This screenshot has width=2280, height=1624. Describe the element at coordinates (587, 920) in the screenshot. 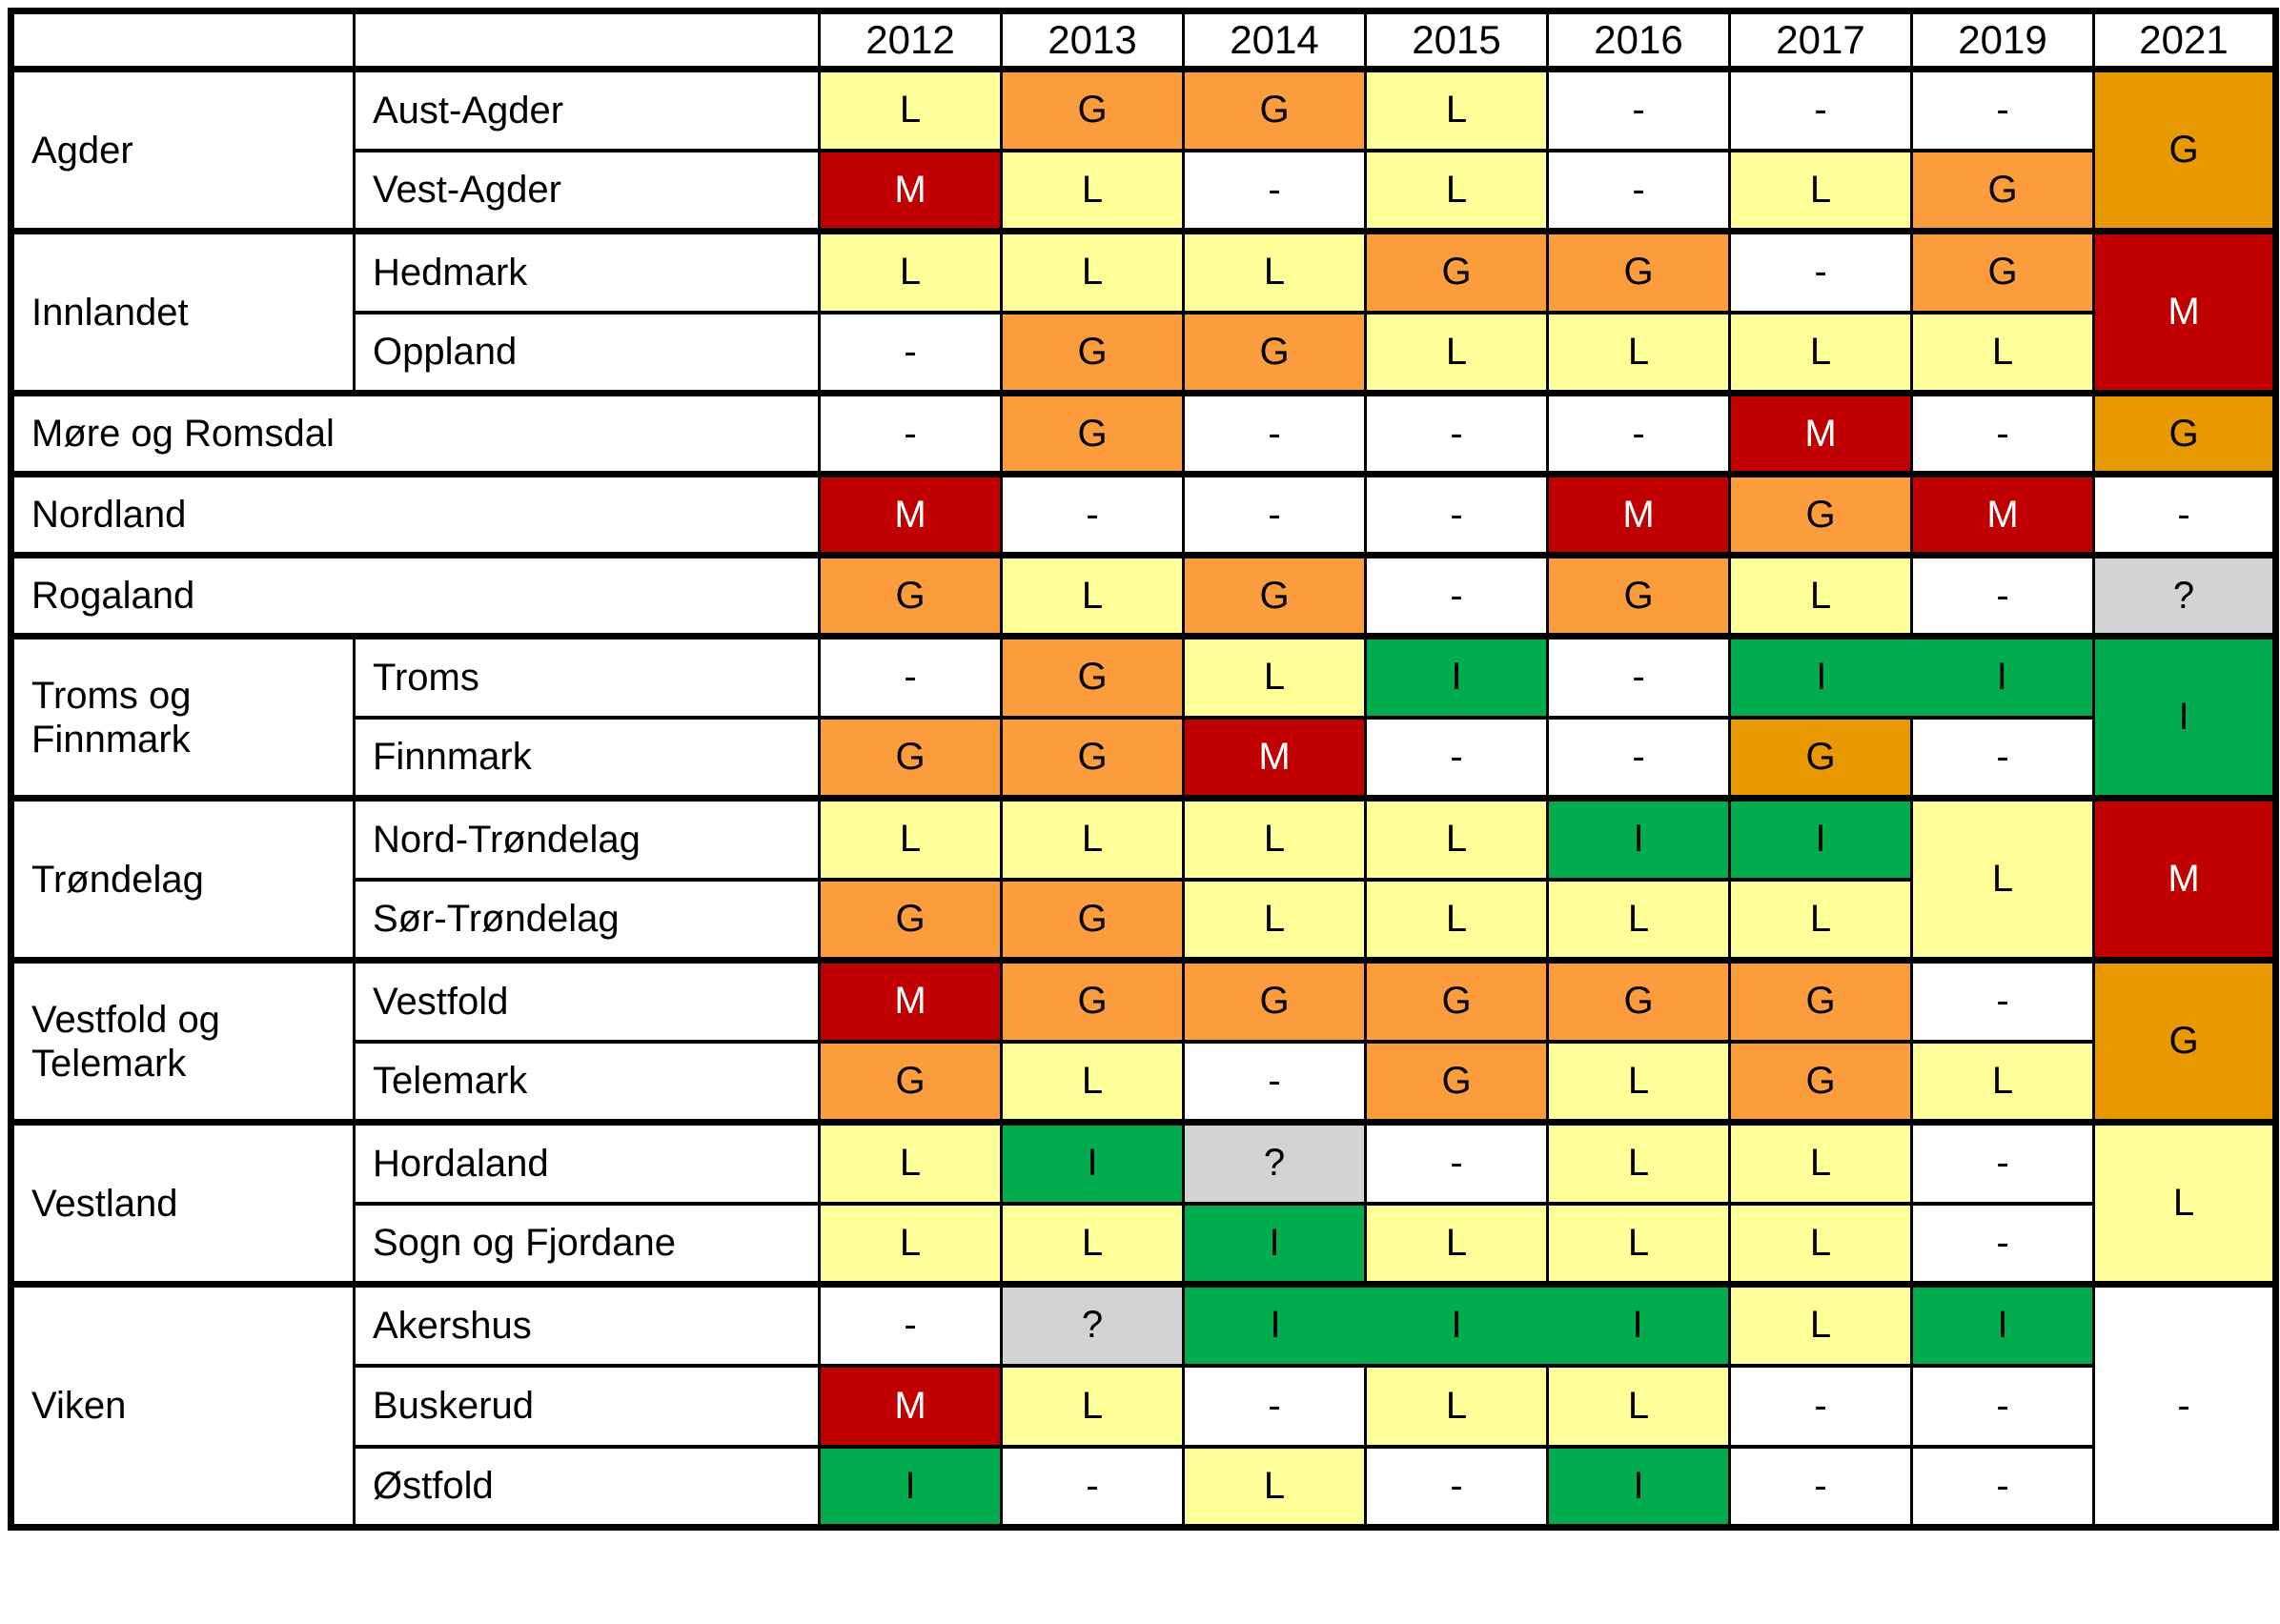

I see `county-label: Sør-Trøndelag` at that location.